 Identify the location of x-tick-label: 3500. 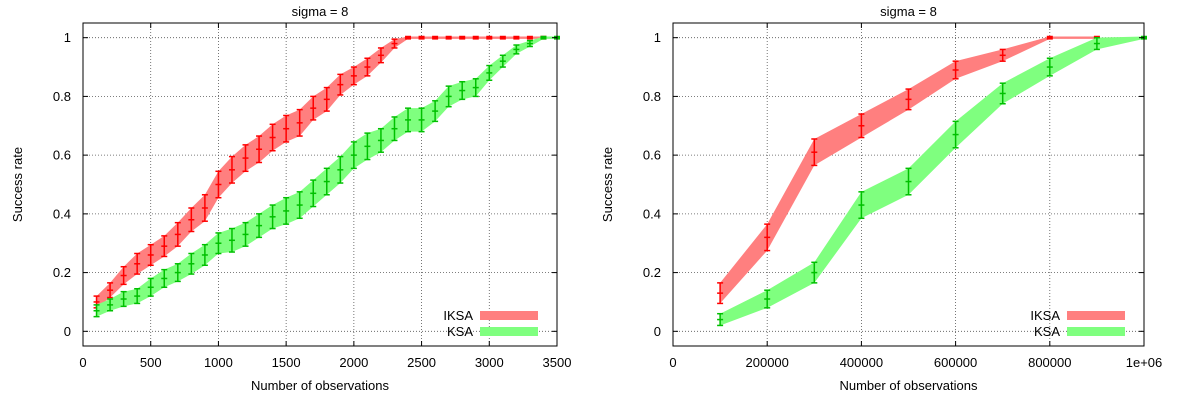
(557, 362).